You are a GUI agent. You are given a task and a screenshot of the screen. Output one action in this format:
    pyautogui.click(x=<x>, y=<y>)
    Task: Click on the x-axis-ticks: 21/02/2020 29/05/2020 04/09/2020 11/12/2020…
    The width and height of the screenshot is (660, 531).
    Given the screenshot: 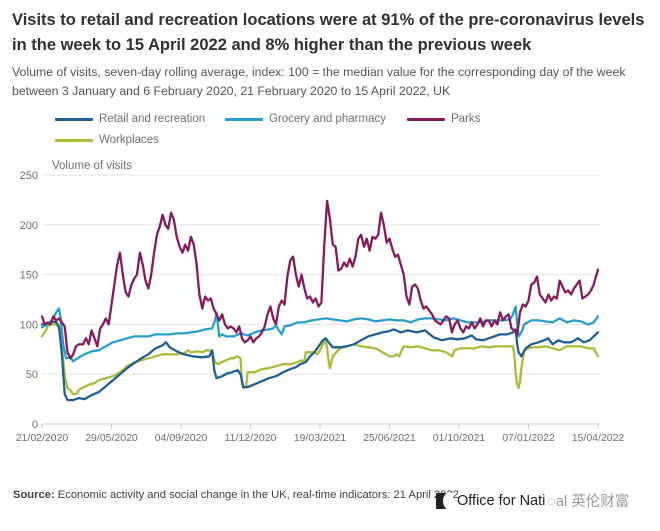 What is the action you would take?
    pyautogui.click(x=320, y=434)
    